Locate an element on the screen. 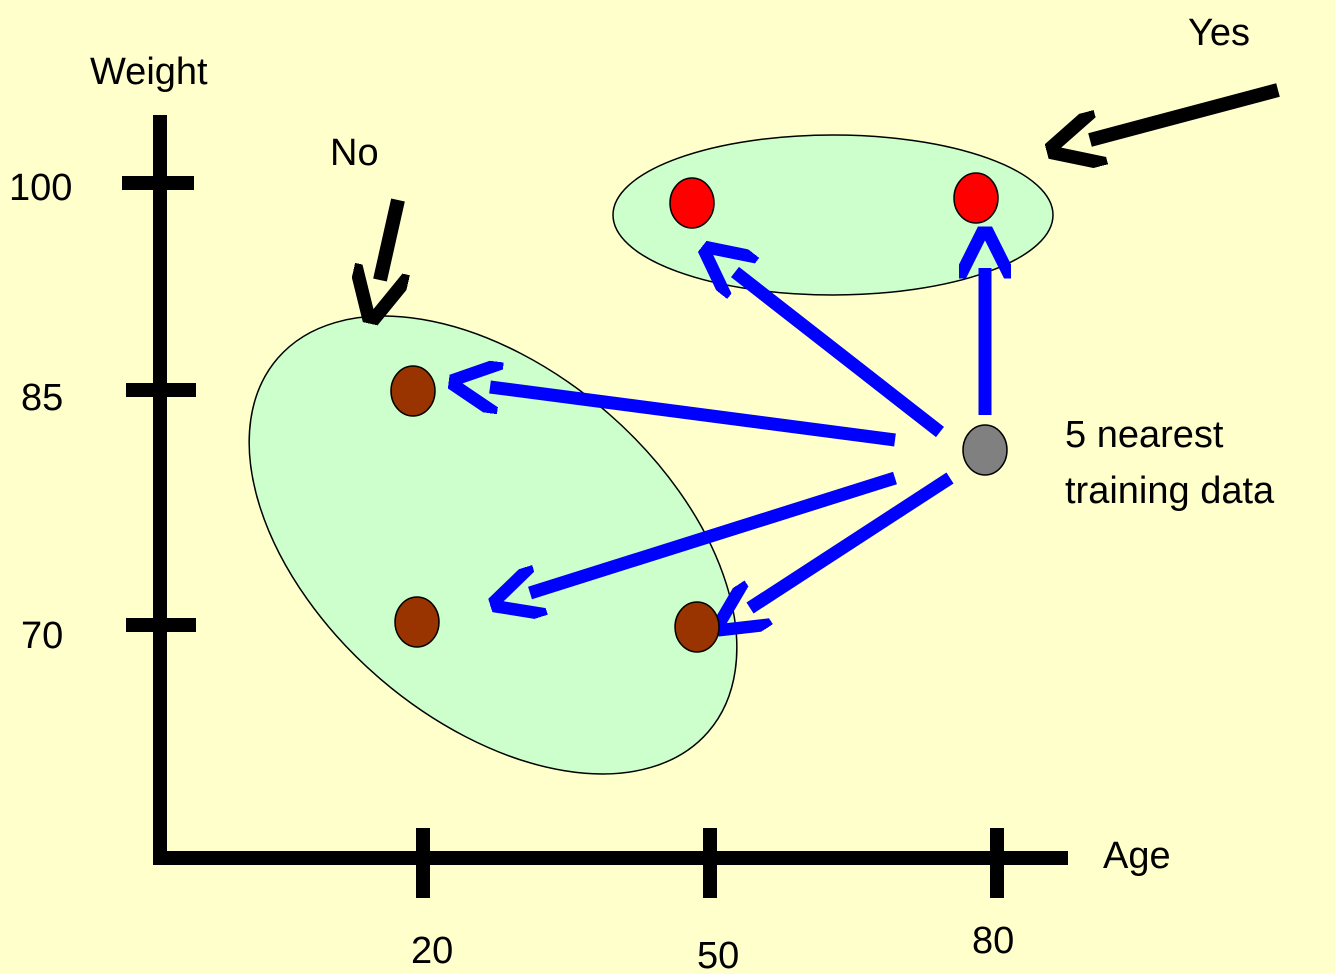  query-point is located at coordinates (985, 450).